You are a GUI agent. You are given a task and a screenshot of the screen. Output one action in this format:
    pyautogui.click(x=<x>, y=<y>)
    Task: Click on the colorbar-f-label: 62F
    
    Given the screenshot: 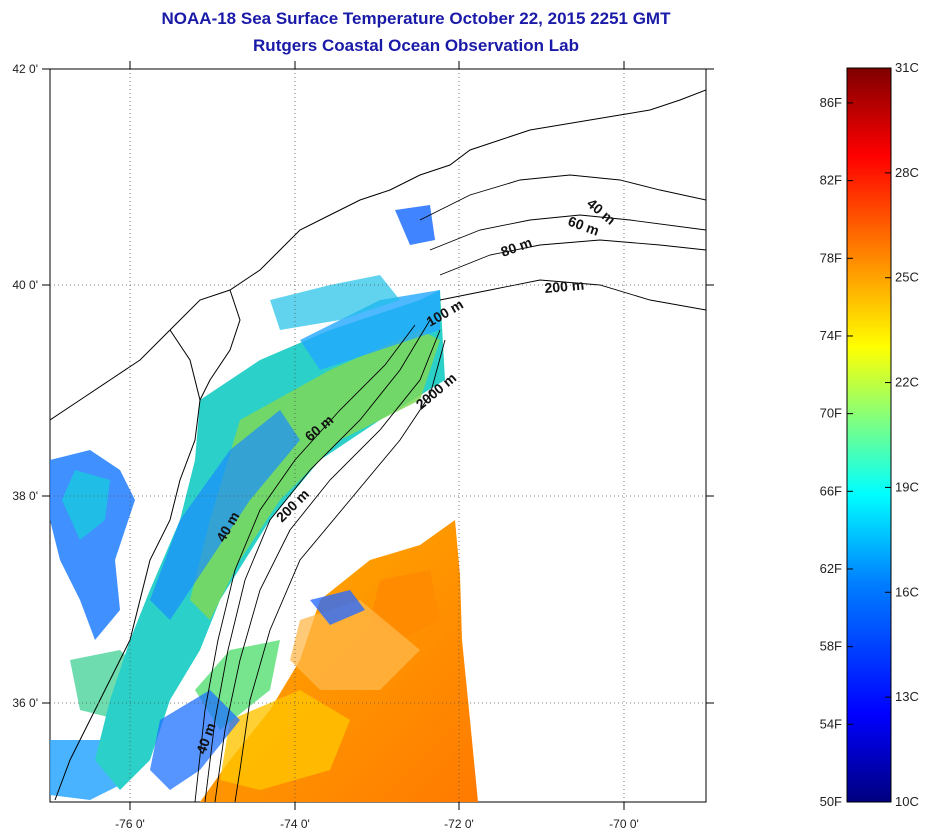 What is the action you would take?
    pyautogui.click(x=831, y=568)
    